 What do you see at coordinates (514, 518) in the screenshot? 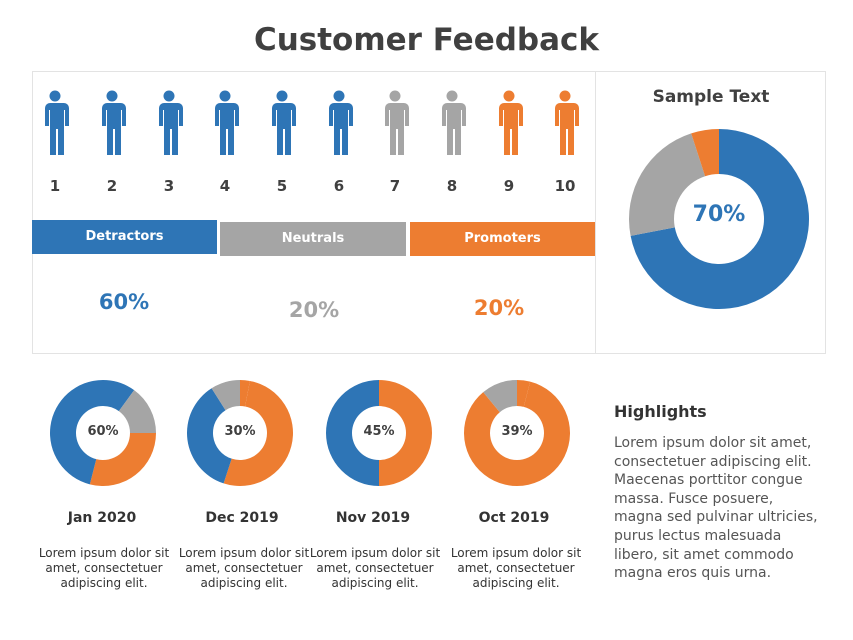
I see `month-label: Oct 2019` at bounding box center [514, 518].